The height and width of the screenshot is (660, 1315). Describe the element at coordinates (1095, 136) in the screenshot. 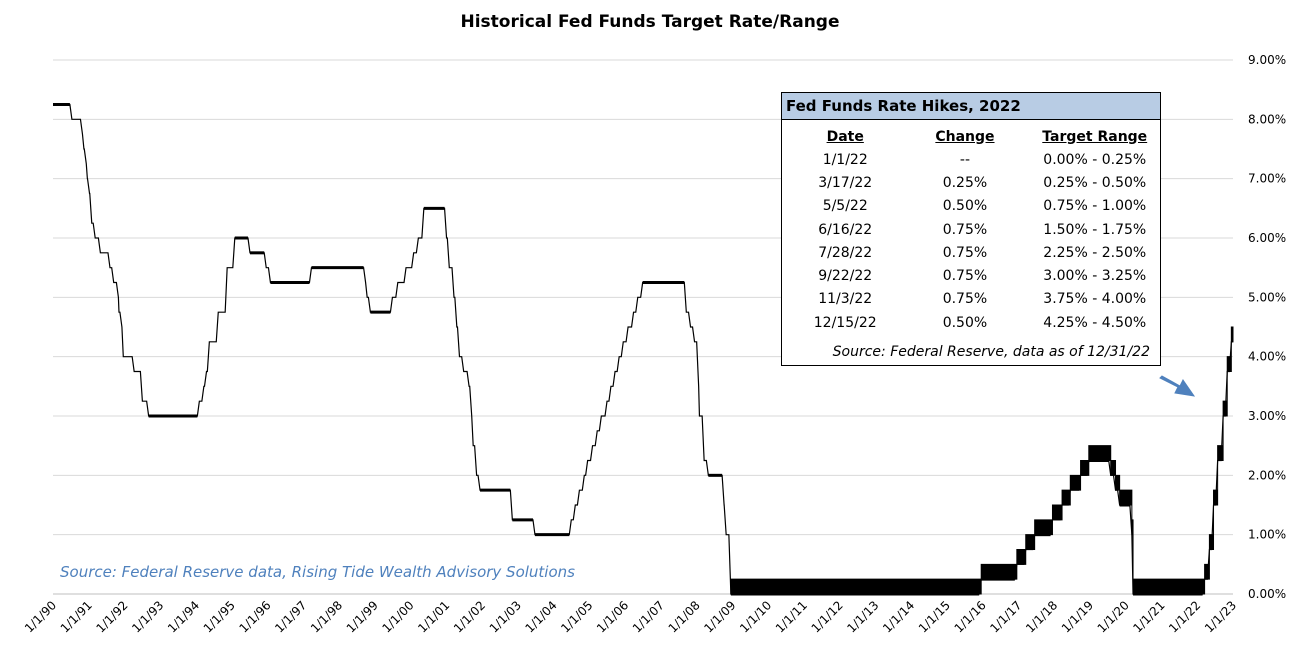

I see `header-target-range: Target Range` at that location.